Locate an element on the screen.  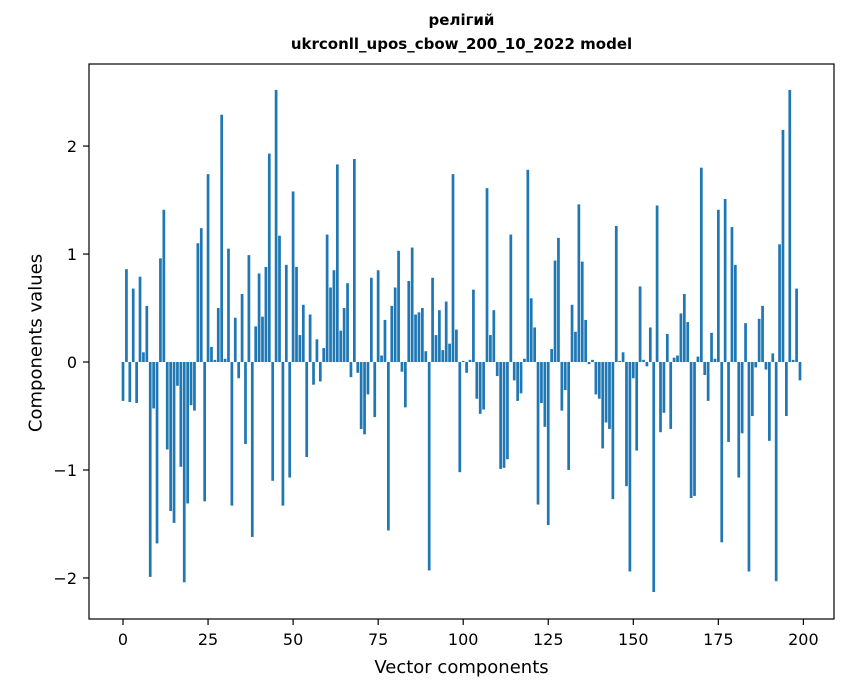
x-axis-label: Vector components is located at coordinates (461, 667).